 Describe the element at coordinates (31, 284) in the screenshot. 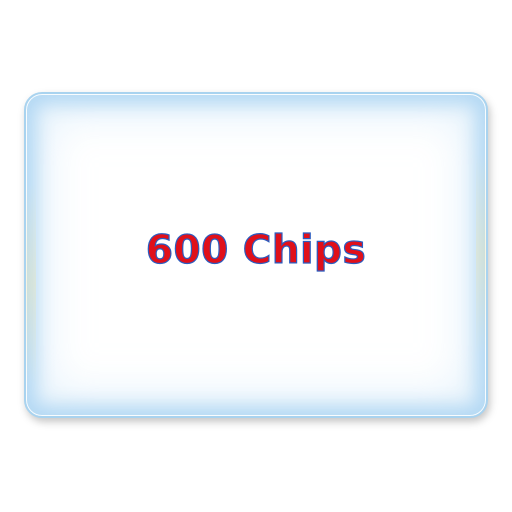

I see `card-edge-tint-left` at that location.